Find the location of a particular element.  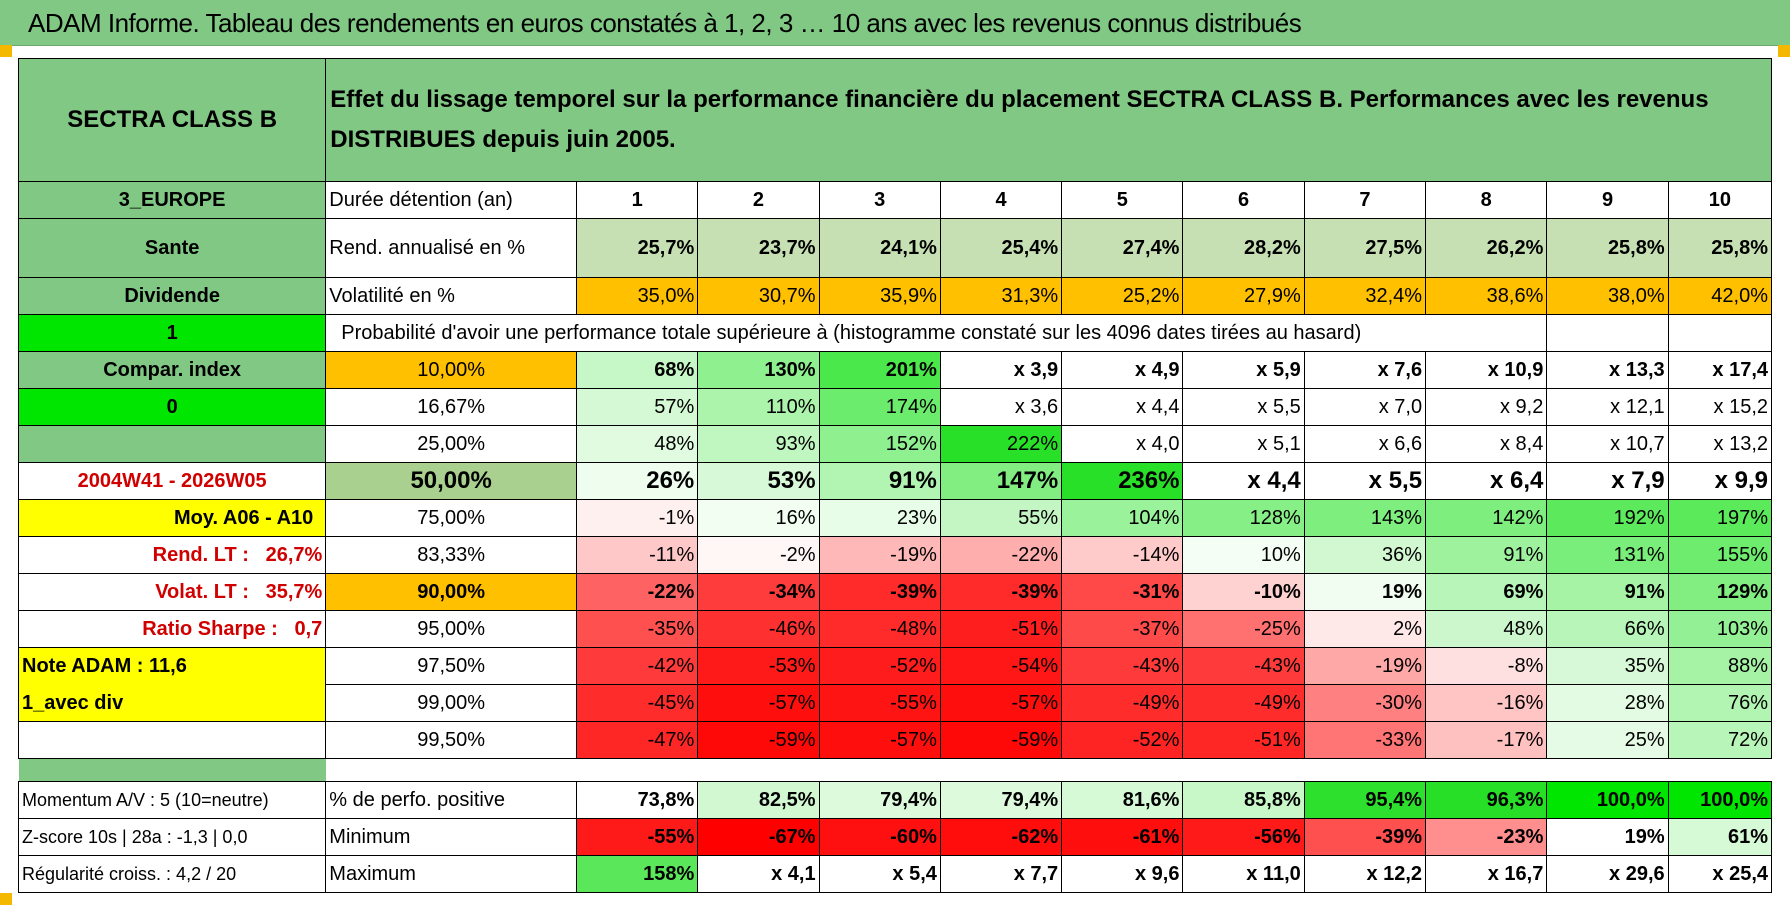

table-cell: 36% is located at coordinates (1365, 555).